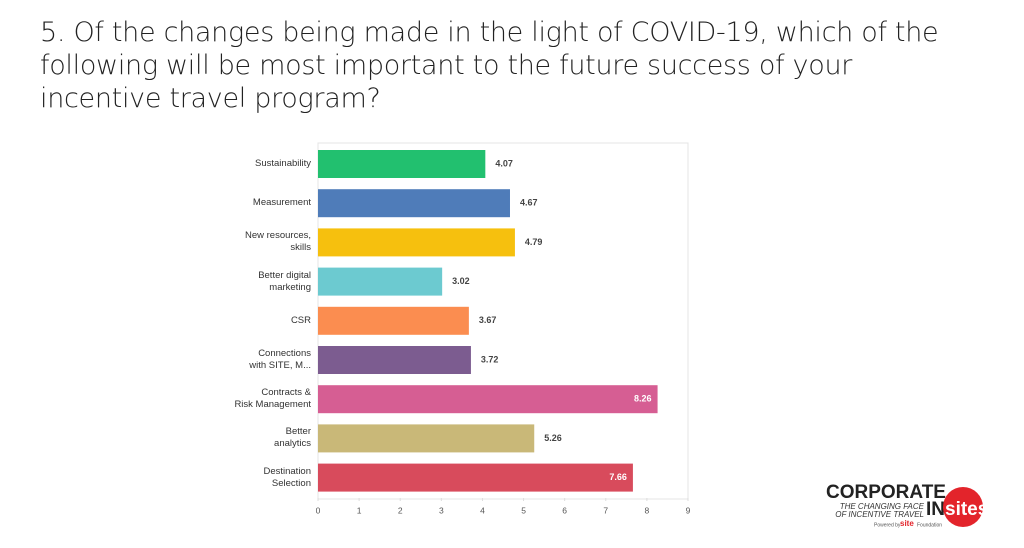 Image resolution: width=1024 pixels, height=548 pixels. What do you see at coordinates (292, 438) in the screenshot?
I see `category-label: Better analytics` at bounding box center [292, 438].